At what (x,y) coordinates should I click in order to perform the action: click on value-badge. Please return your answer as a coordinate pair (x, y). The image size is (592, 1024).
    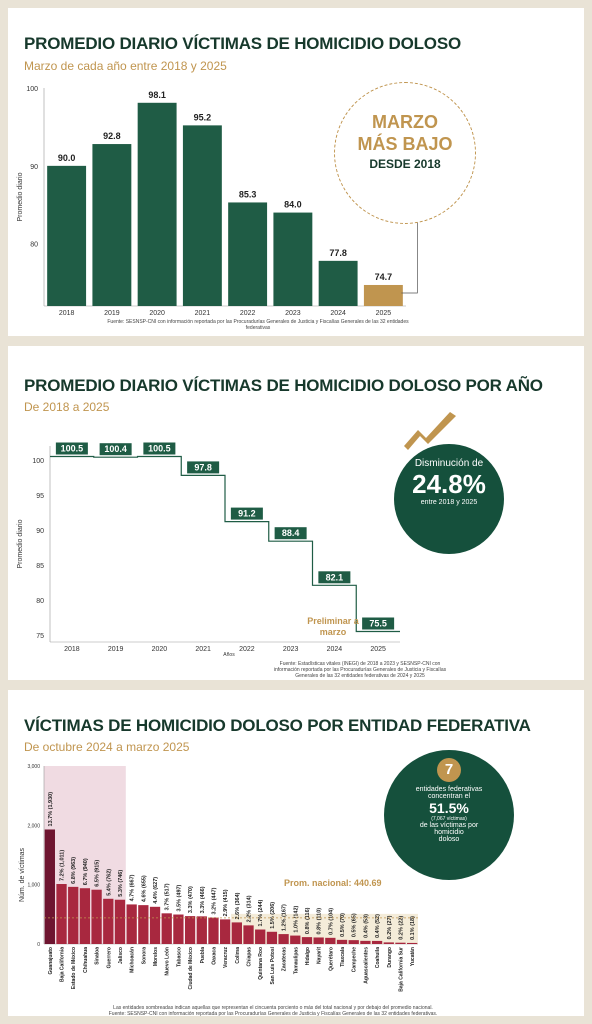
    Looking at the image, I should click on (115, 449).